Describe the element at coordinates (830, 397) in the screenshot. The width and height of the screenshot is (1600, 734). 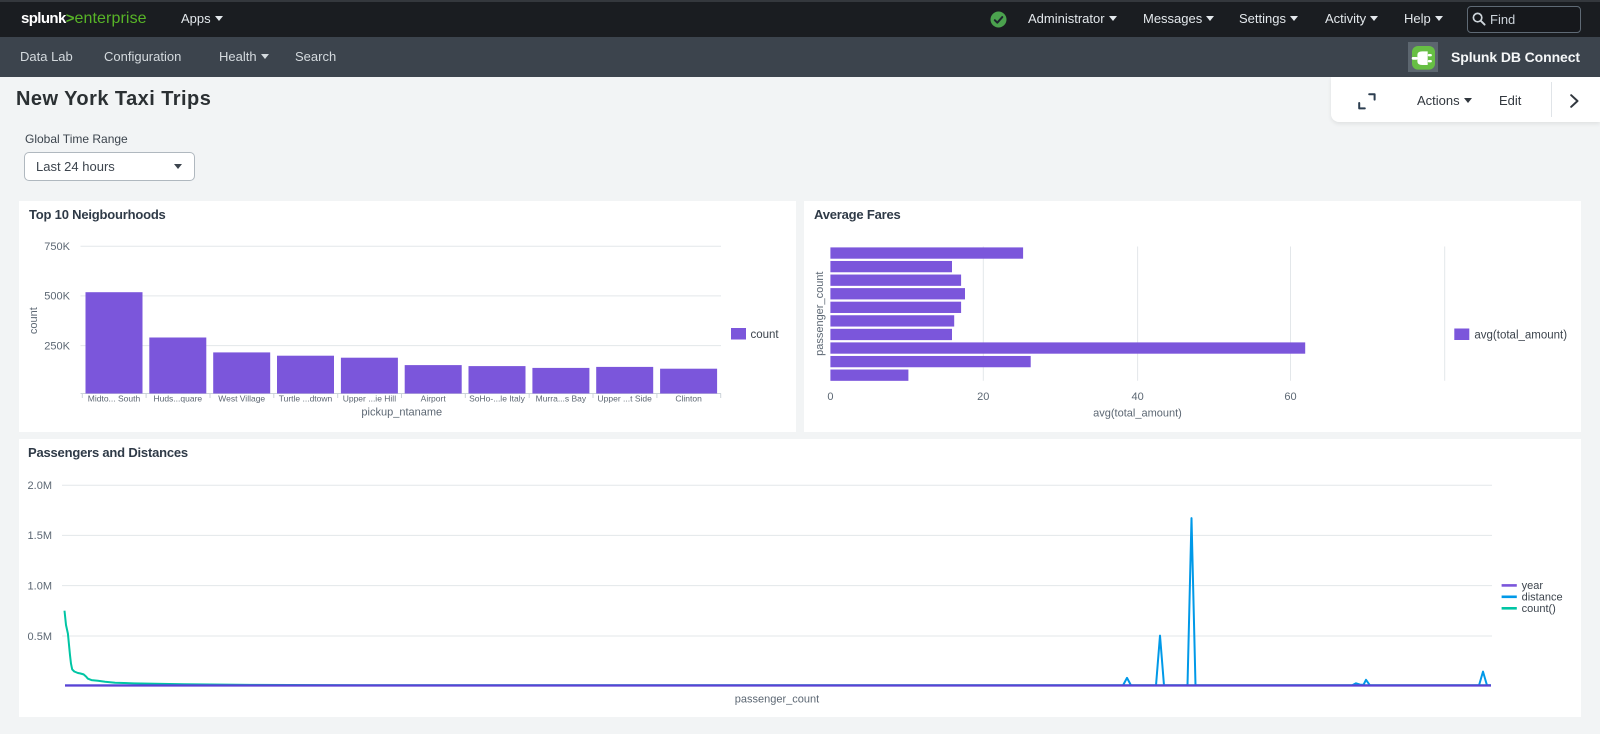
I see `svg-text: 0` at that location.